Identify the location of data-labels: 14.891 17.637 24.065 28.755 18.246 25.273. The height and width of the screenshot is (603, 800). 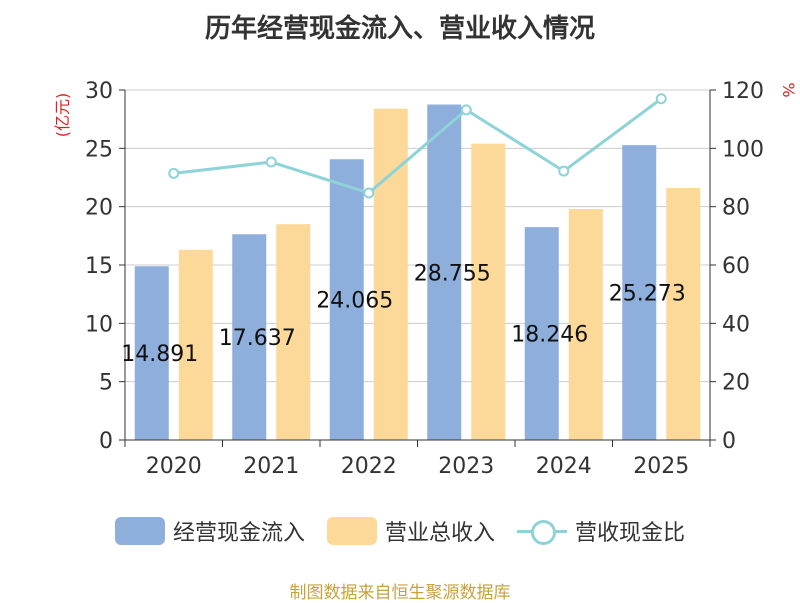
(403, 314).